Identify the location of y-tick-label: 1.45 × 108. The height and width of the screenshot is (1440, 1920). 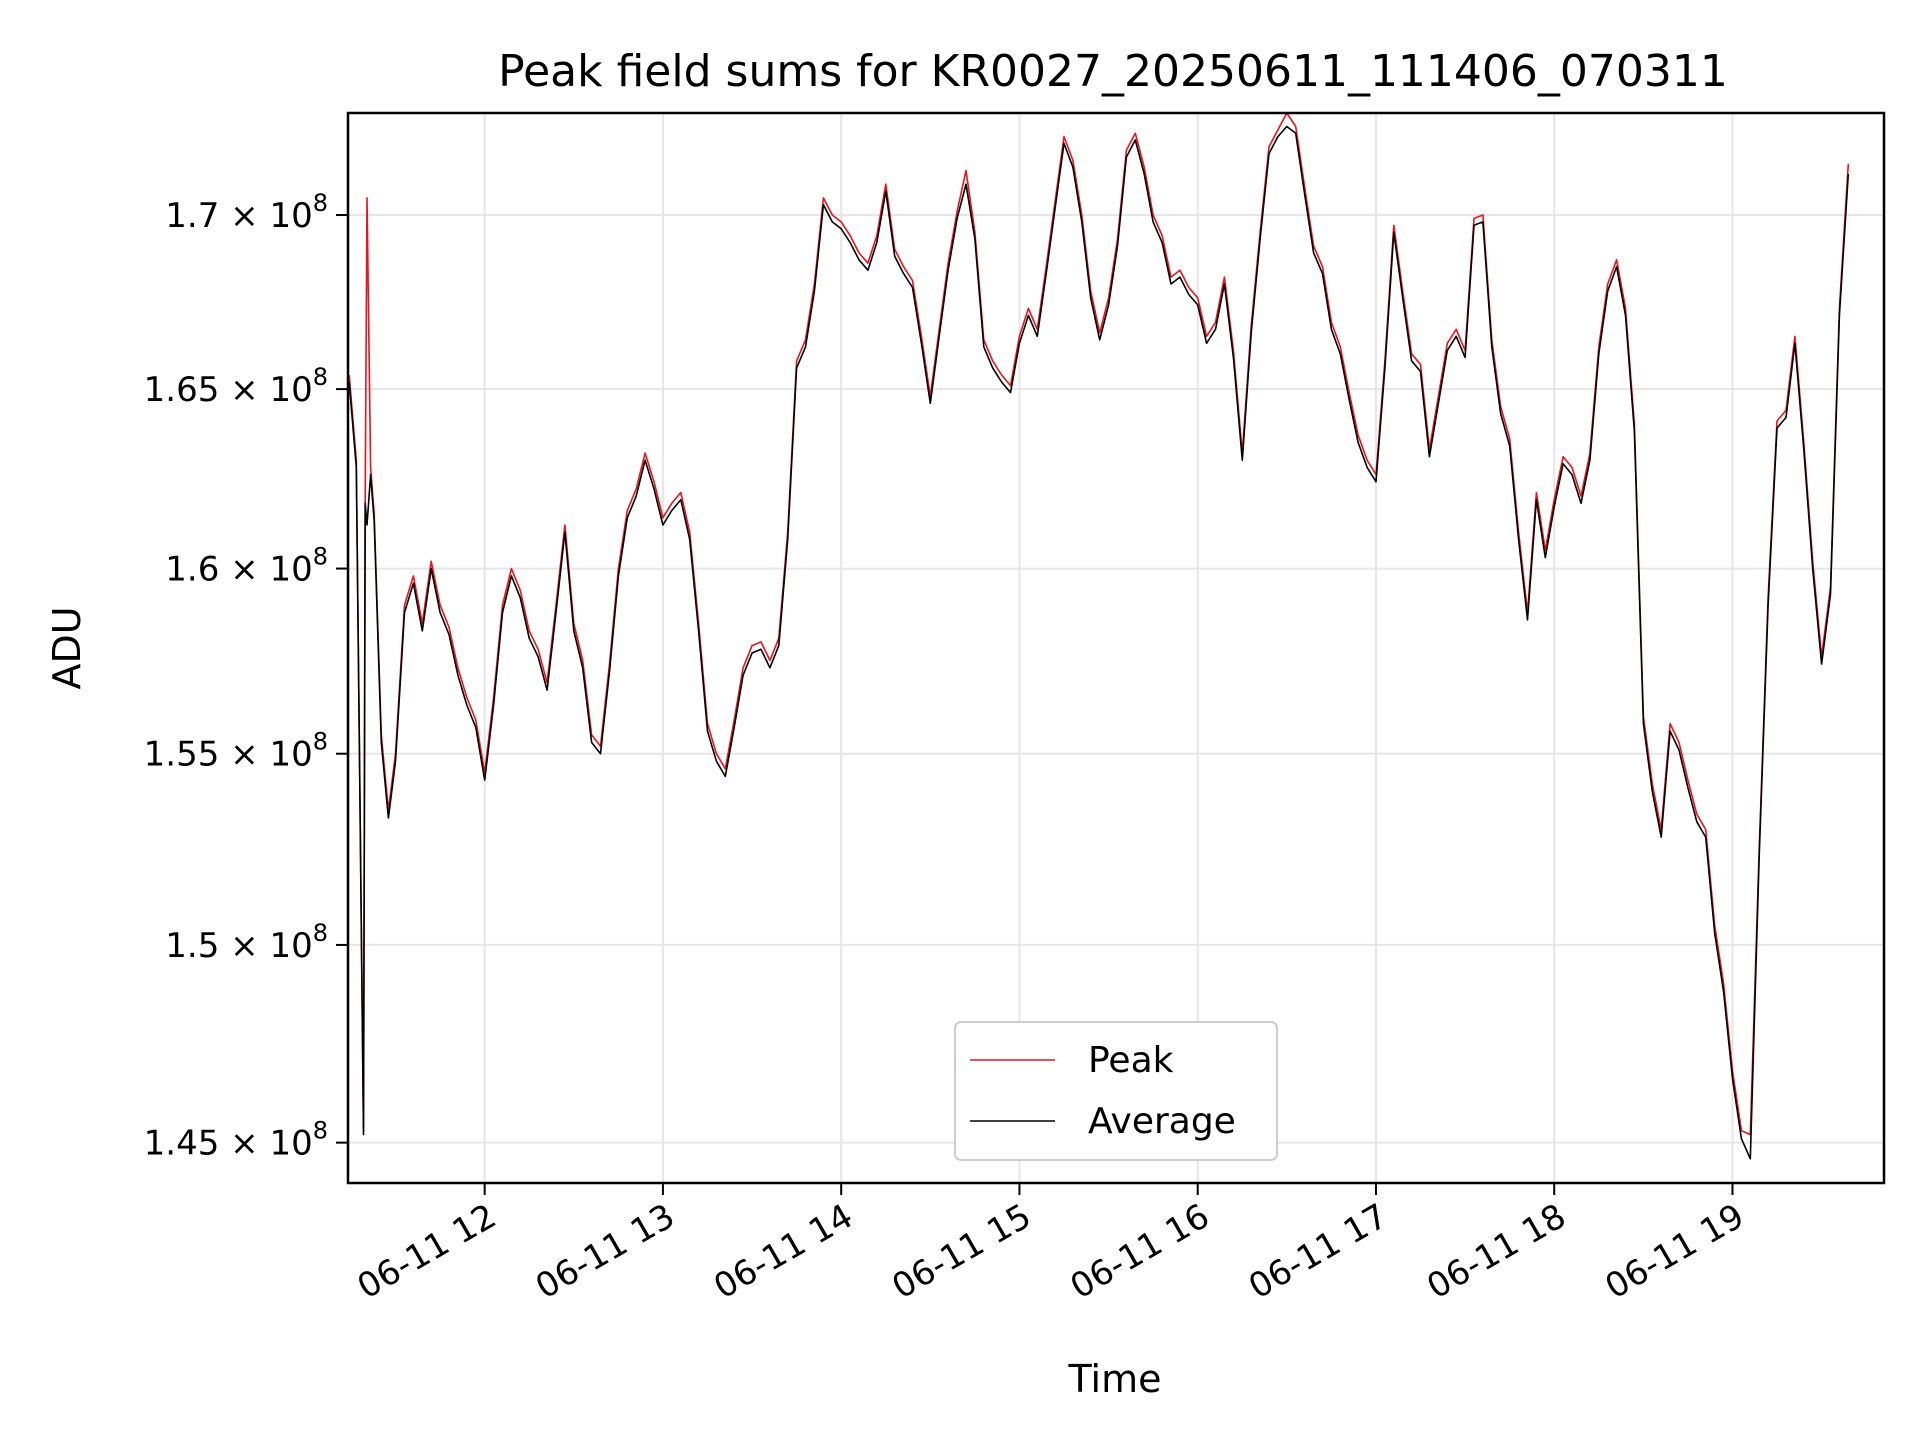
(236, 1140).